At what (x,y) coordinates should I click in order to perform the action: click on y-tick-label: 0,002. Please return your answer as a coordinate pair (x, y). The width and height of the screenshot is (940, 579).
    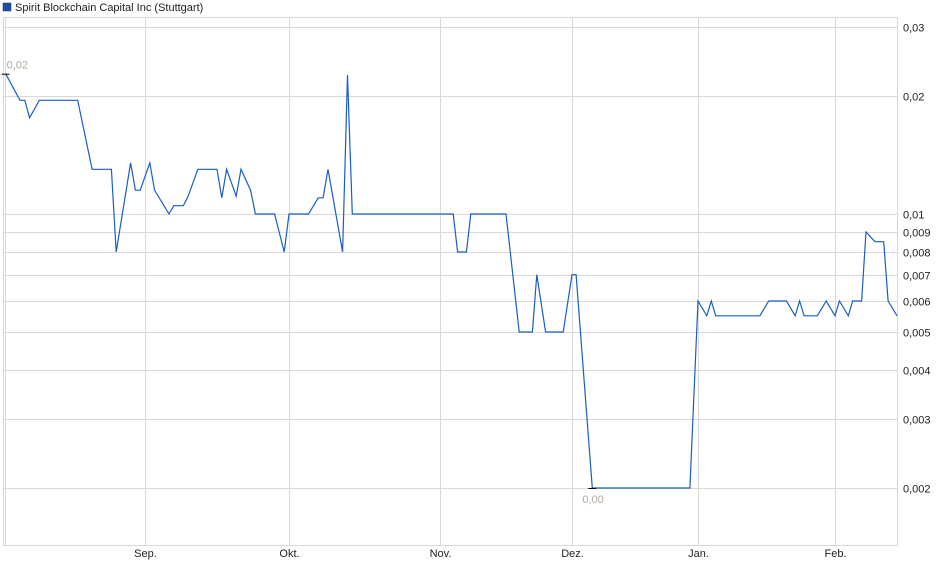
    Looking at the image, I should click on (917, 490).